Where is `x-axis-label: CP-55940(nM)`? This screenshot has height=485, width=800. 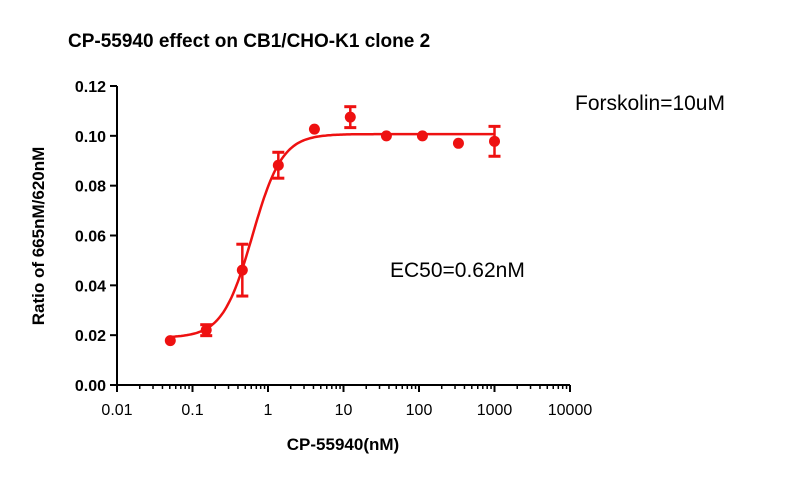
x-axis-label: CP-55940(nM) is located at coordinates (343, 444).